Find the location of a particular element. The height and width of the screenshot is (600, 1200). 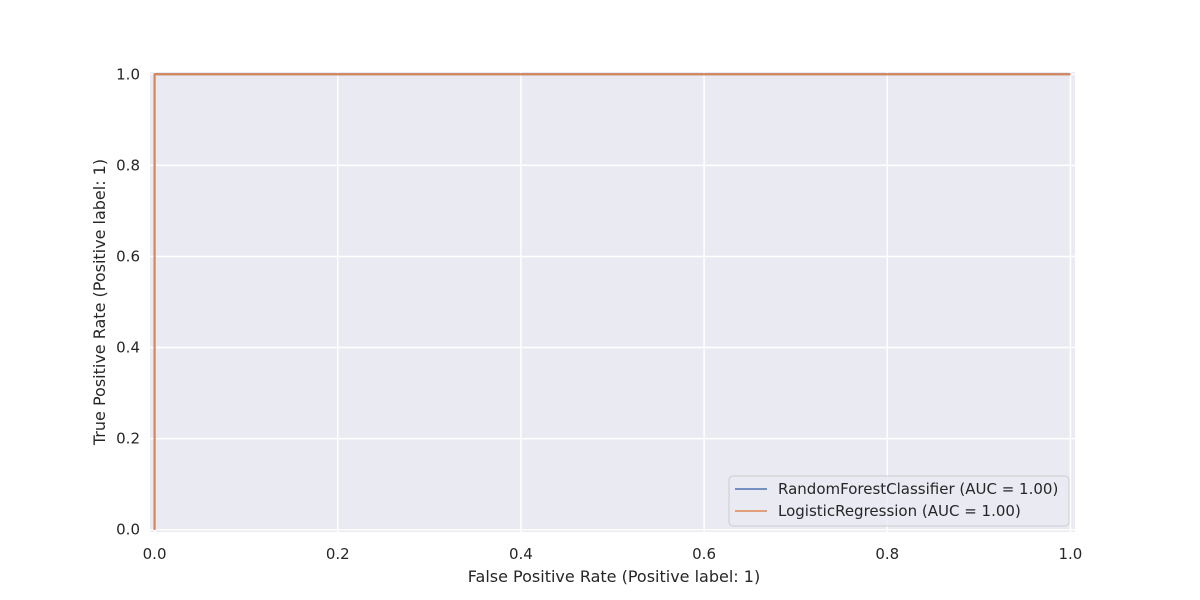

x-axis-label: False Positive Rate (Positive label: 1) is located at coordinates (614, 576).